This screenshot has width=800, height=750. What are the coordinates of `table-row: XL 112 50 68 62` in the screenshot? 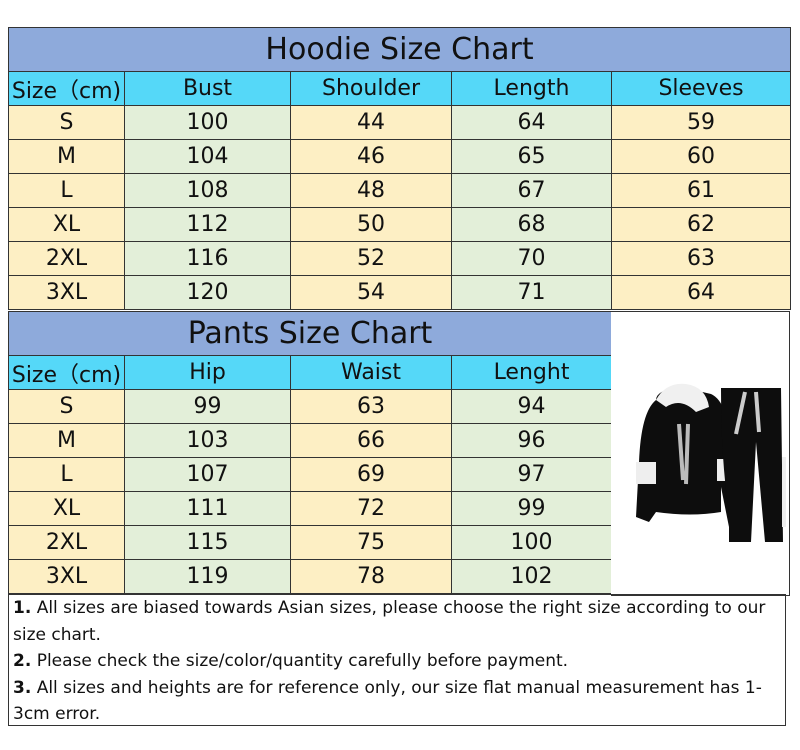 It's located at (400, 224).